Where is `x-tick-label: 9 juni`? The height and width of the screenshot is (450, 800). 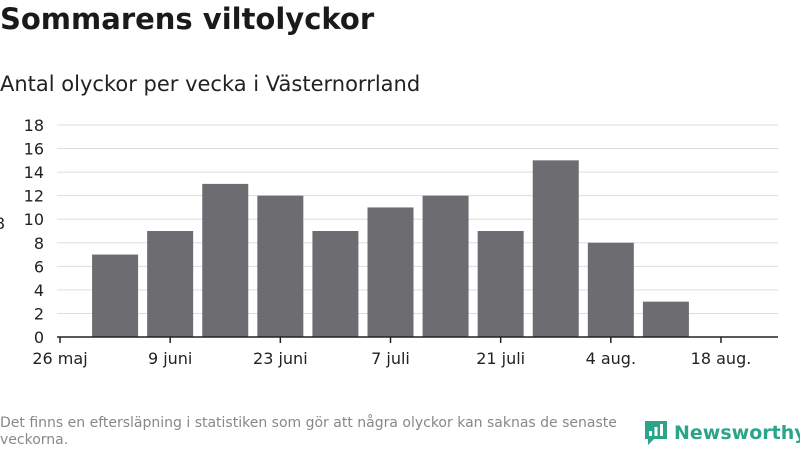
x-tick-label: 9 juni is located at coordinates (170, 358).